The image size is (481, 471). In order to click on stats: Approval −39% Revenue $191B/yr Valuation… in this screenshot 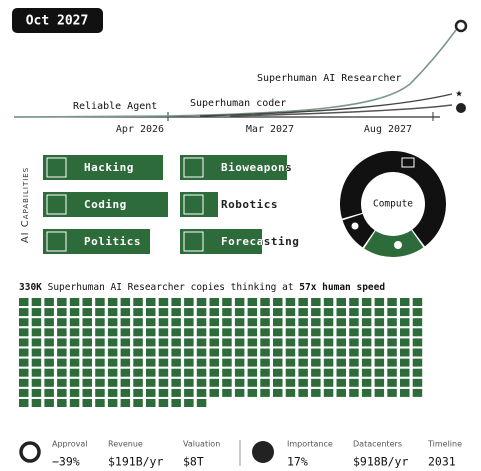, I will do `click(240, 454)`.